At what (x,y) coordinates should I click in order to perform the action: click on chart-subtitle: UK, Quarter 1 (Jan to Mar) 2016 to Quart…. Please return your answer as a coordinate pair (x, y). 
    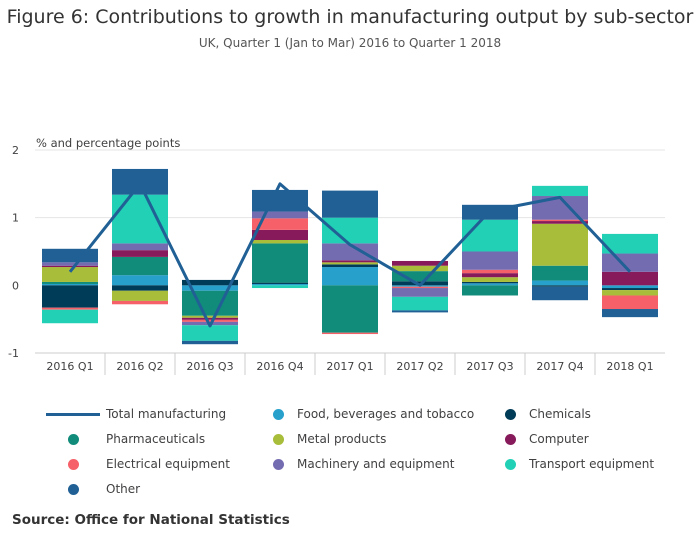
    Looking at the image, I should click on (350, 43).